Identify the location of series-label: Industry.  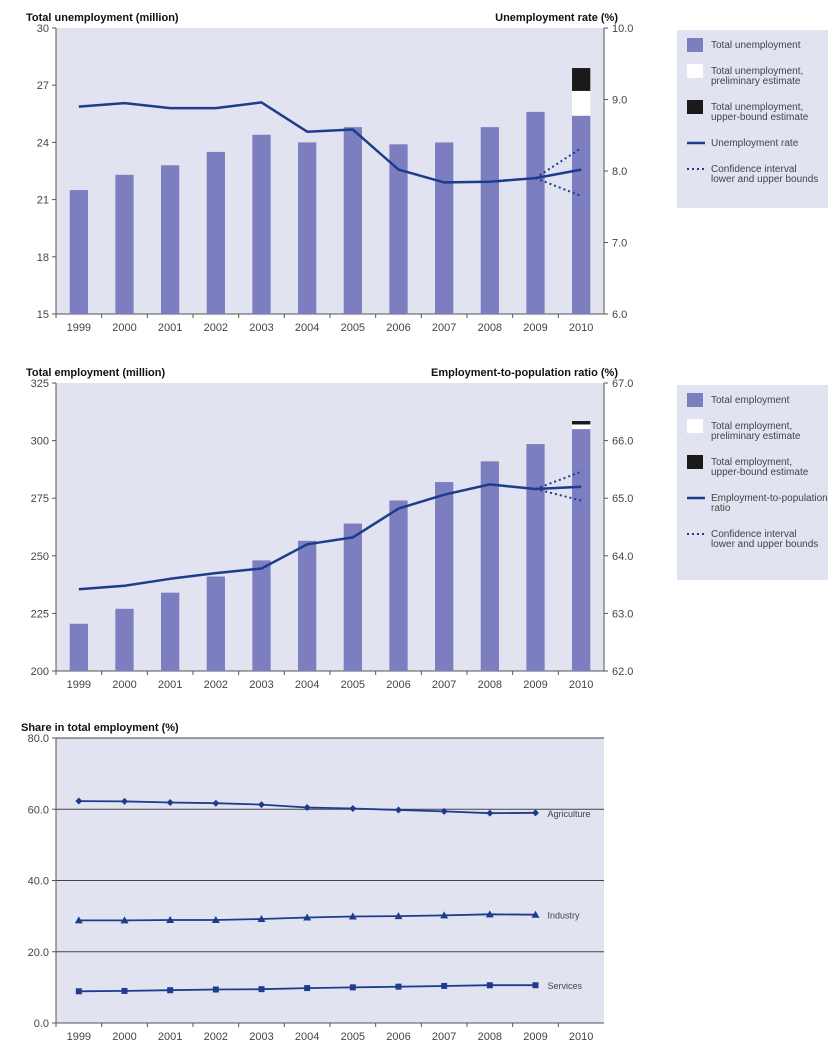
(564, 916).